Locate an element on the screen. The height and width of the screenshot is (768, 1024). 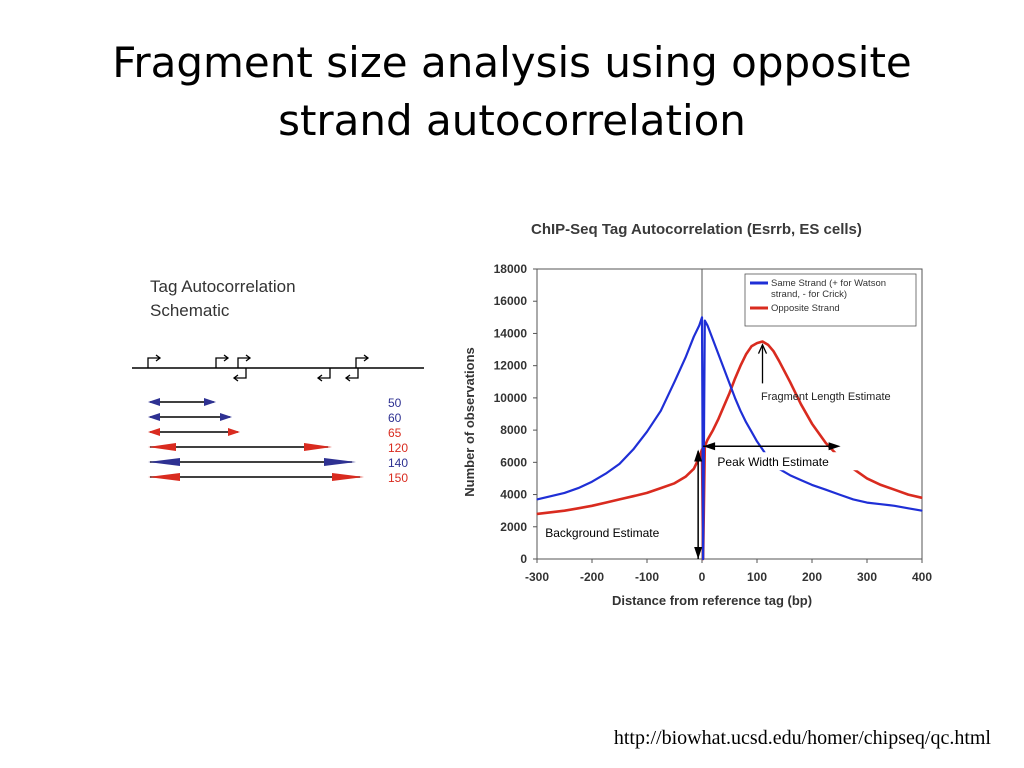
background-arrowhead-top is located at coordinates (698, 455).